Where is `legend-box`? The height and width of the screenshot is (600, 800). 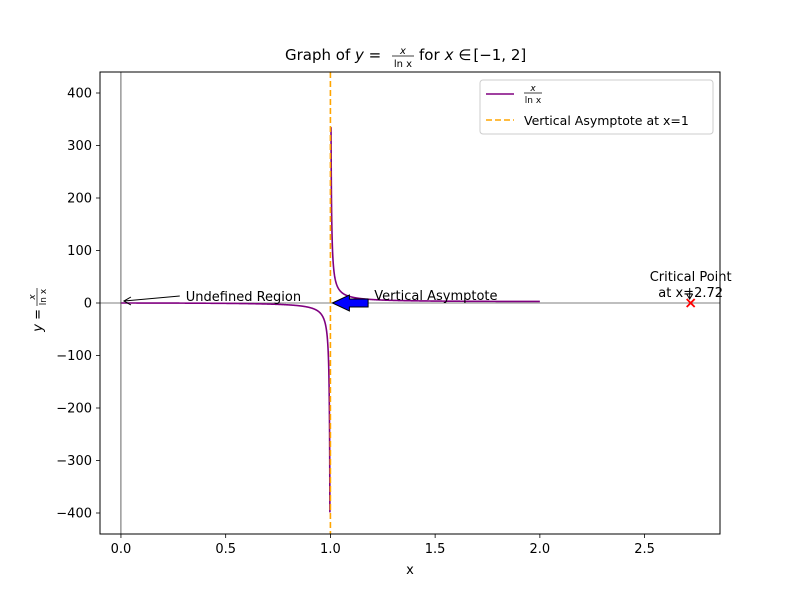
legend-box is located at coordinates (596, 107).